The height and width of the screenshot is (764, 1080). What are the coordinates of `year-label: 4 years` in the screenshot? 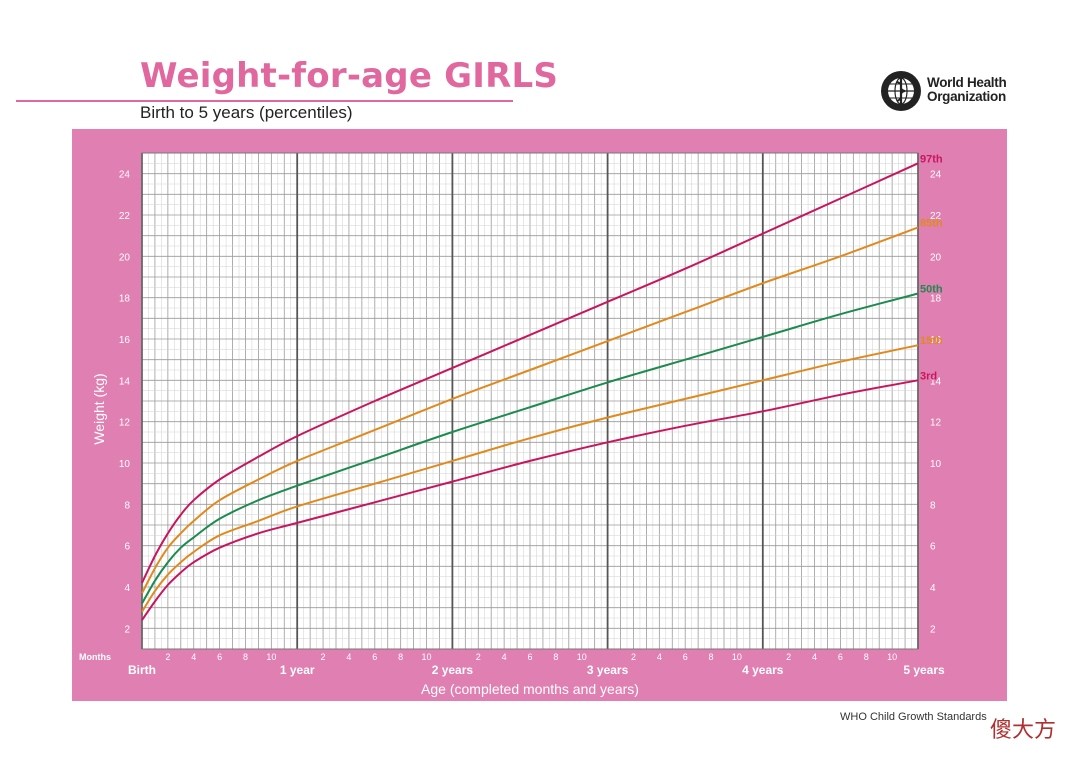 It's located at (763, 670).